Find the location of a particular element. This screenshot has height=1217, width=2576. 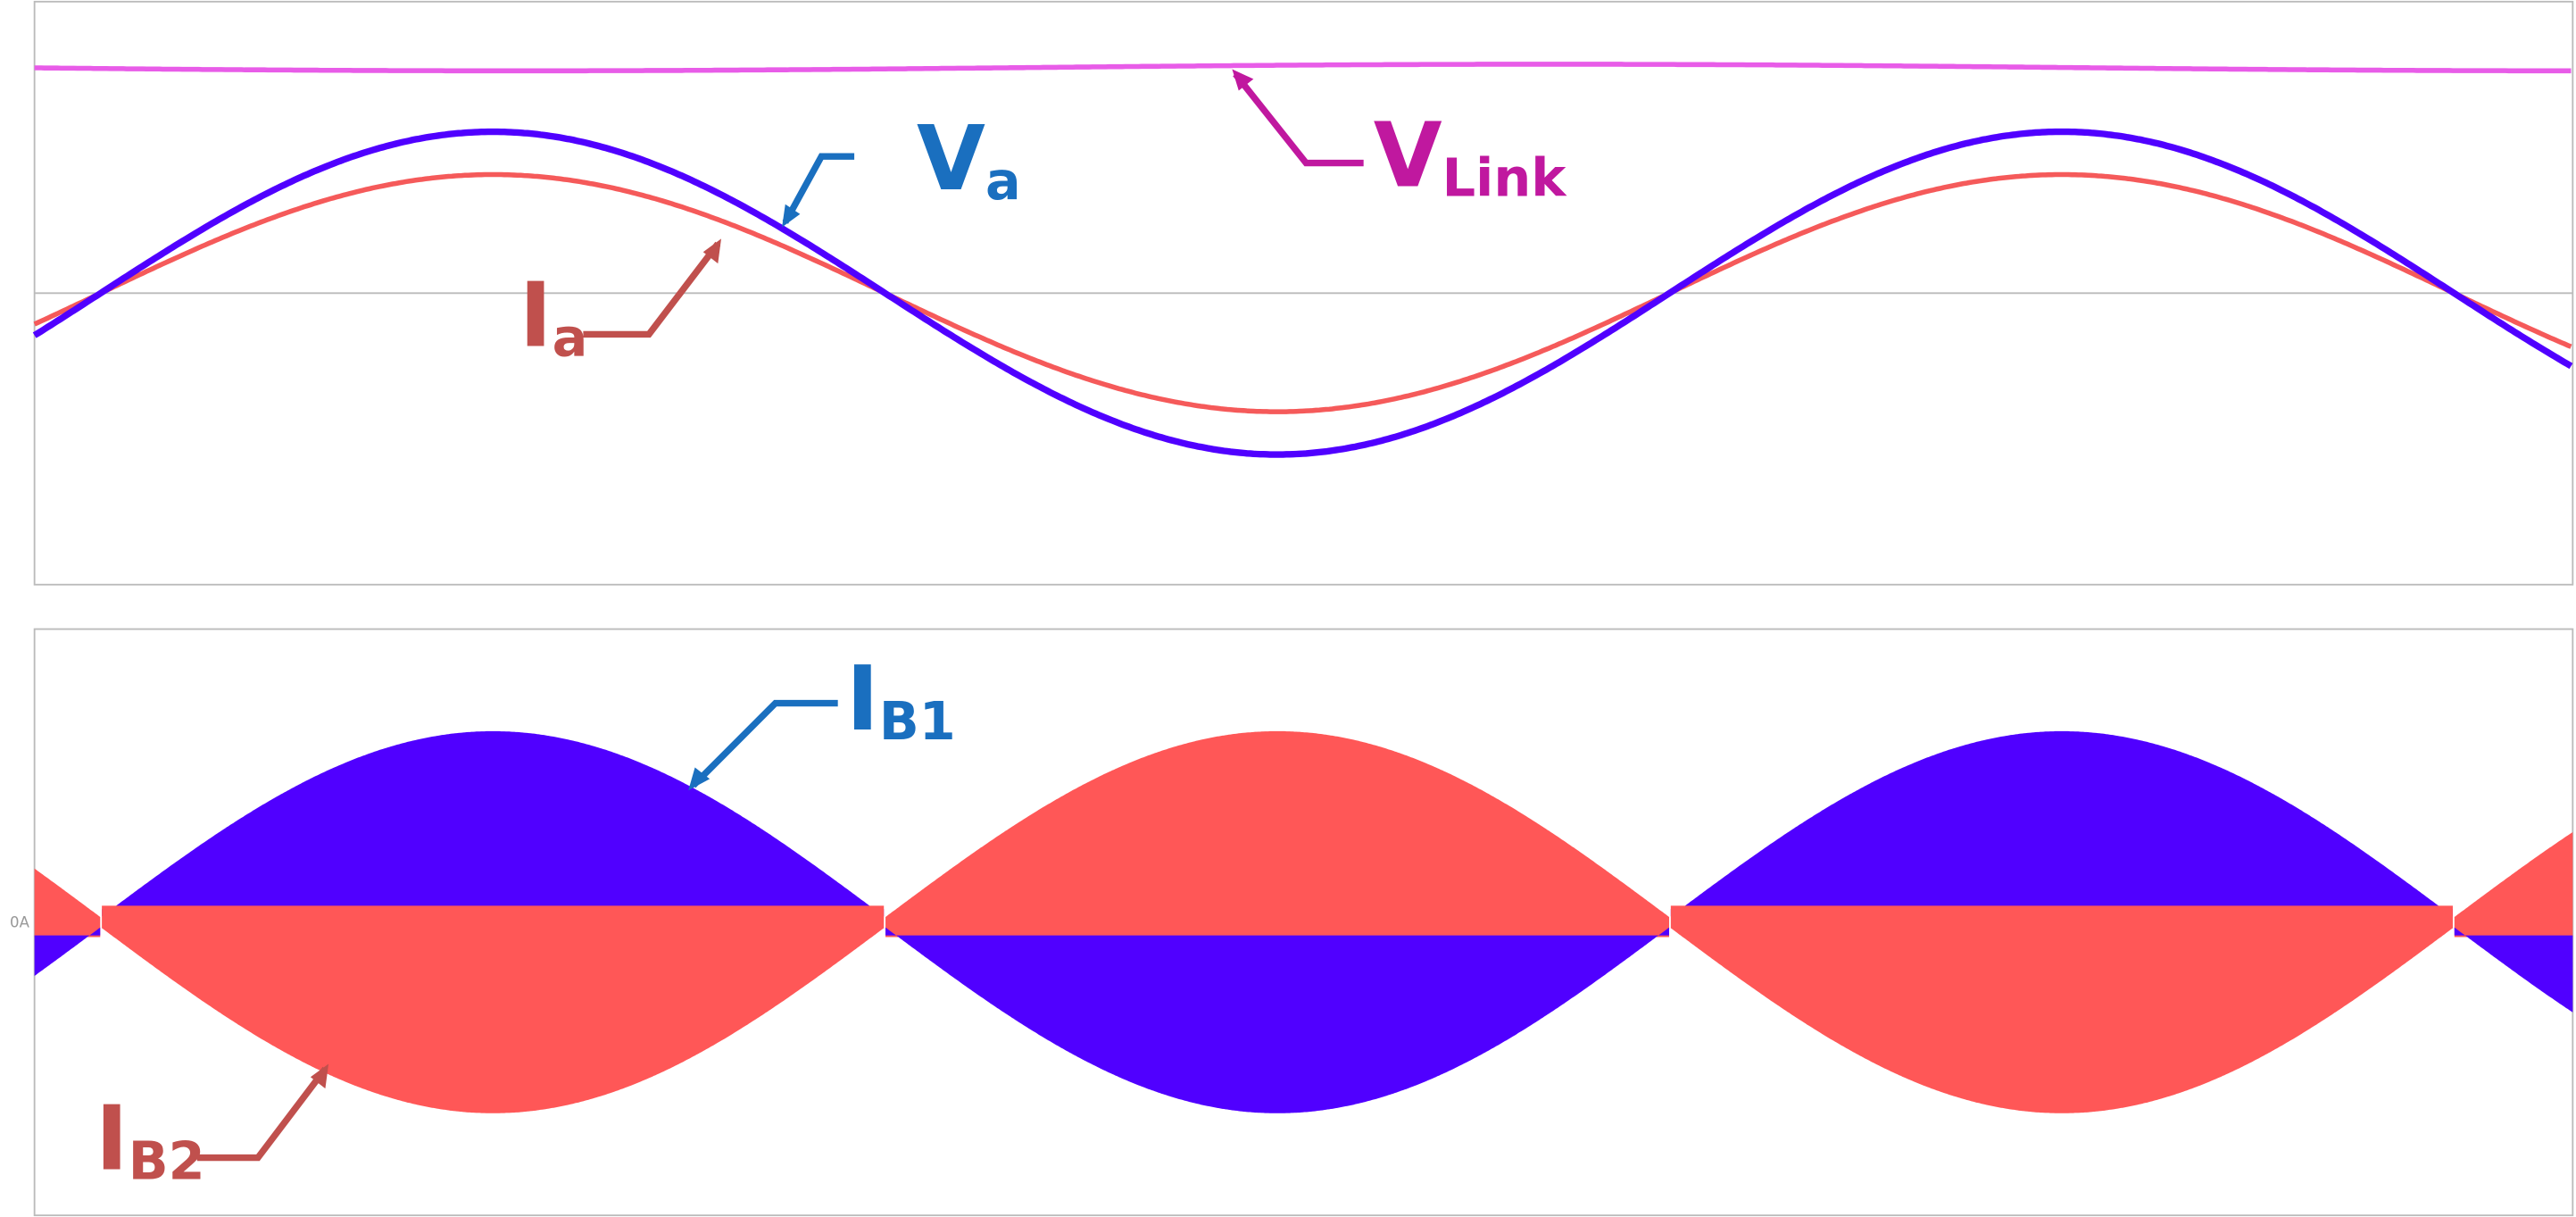

label: Va is located at coordinates (969, 160).